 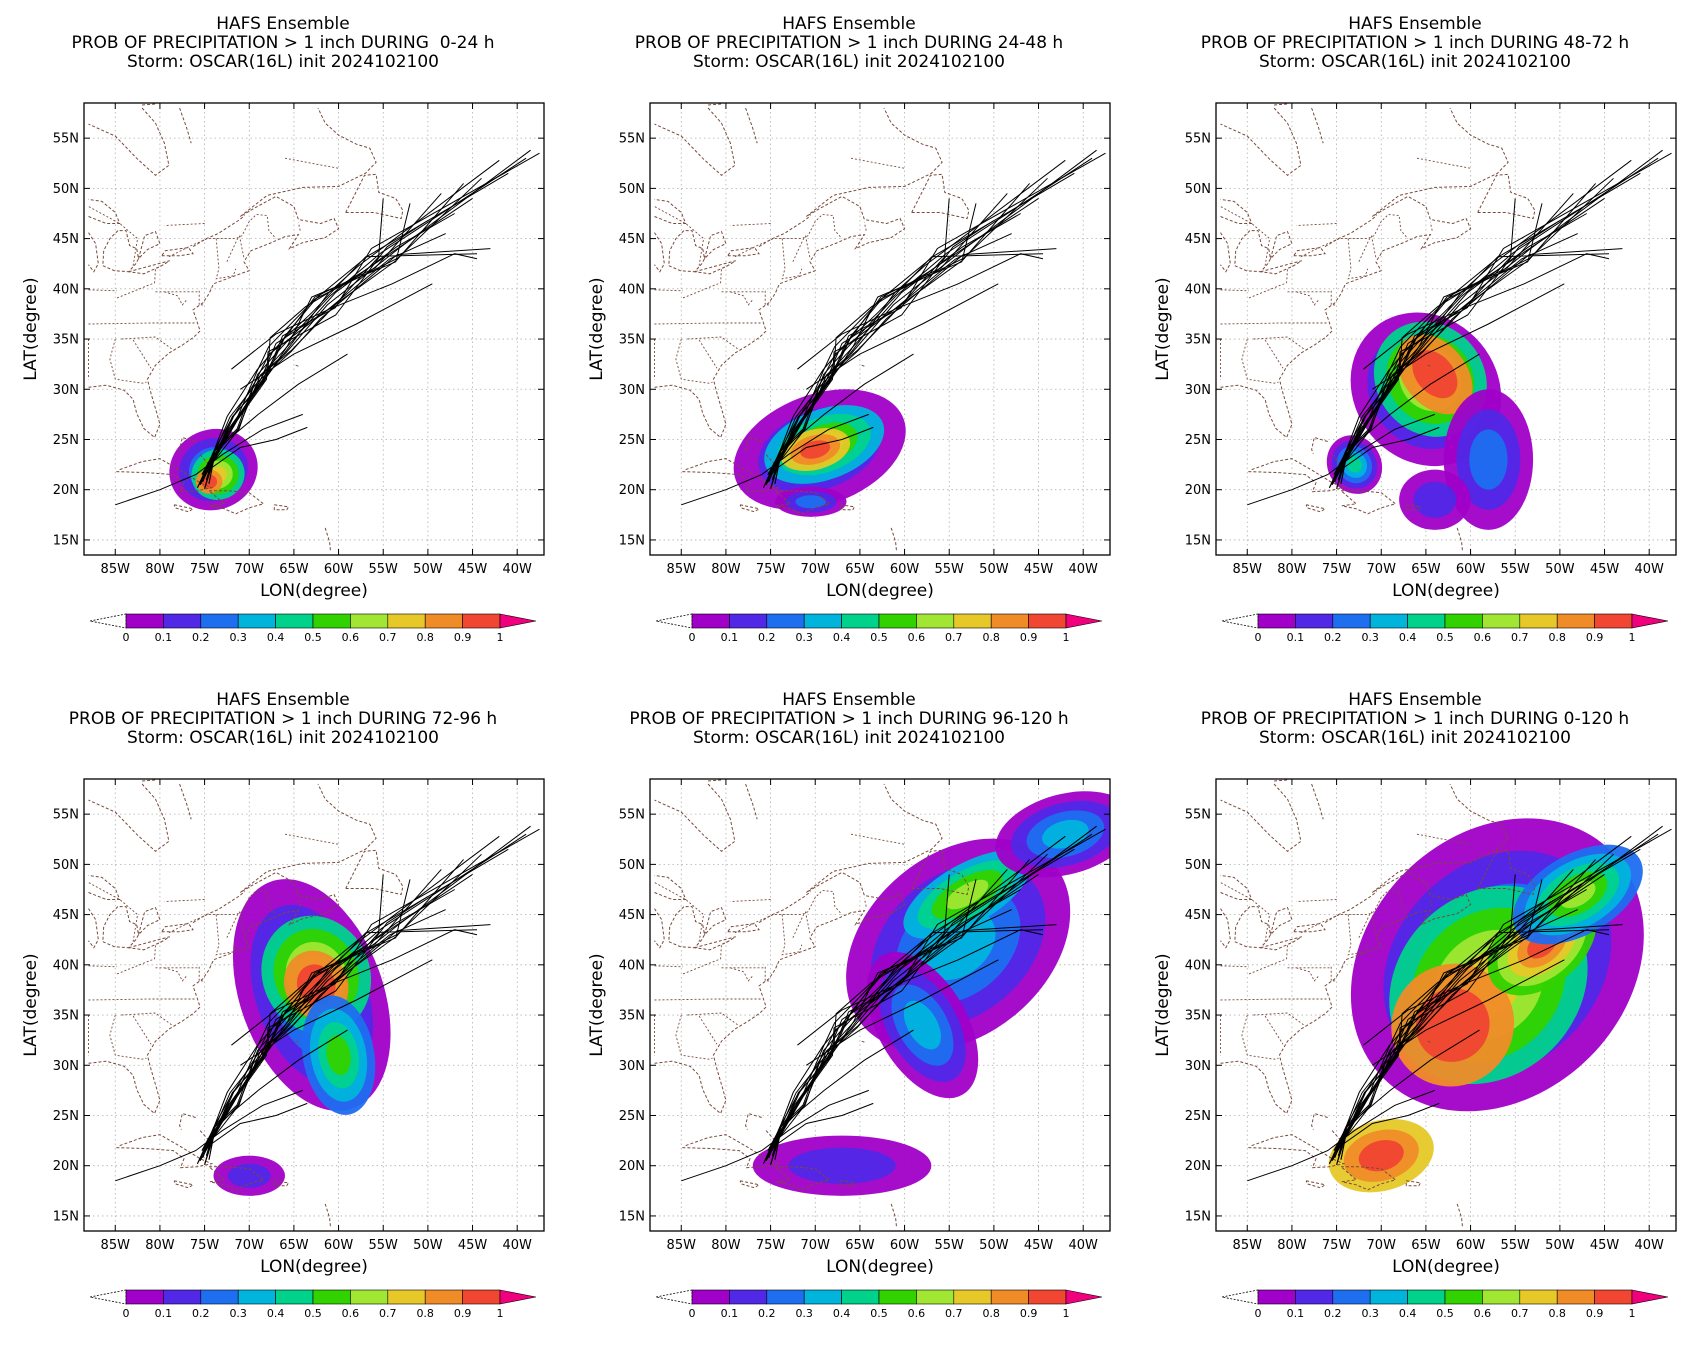 I want to click on colorbar-label: 0.6, so click(x=1483, y=637).